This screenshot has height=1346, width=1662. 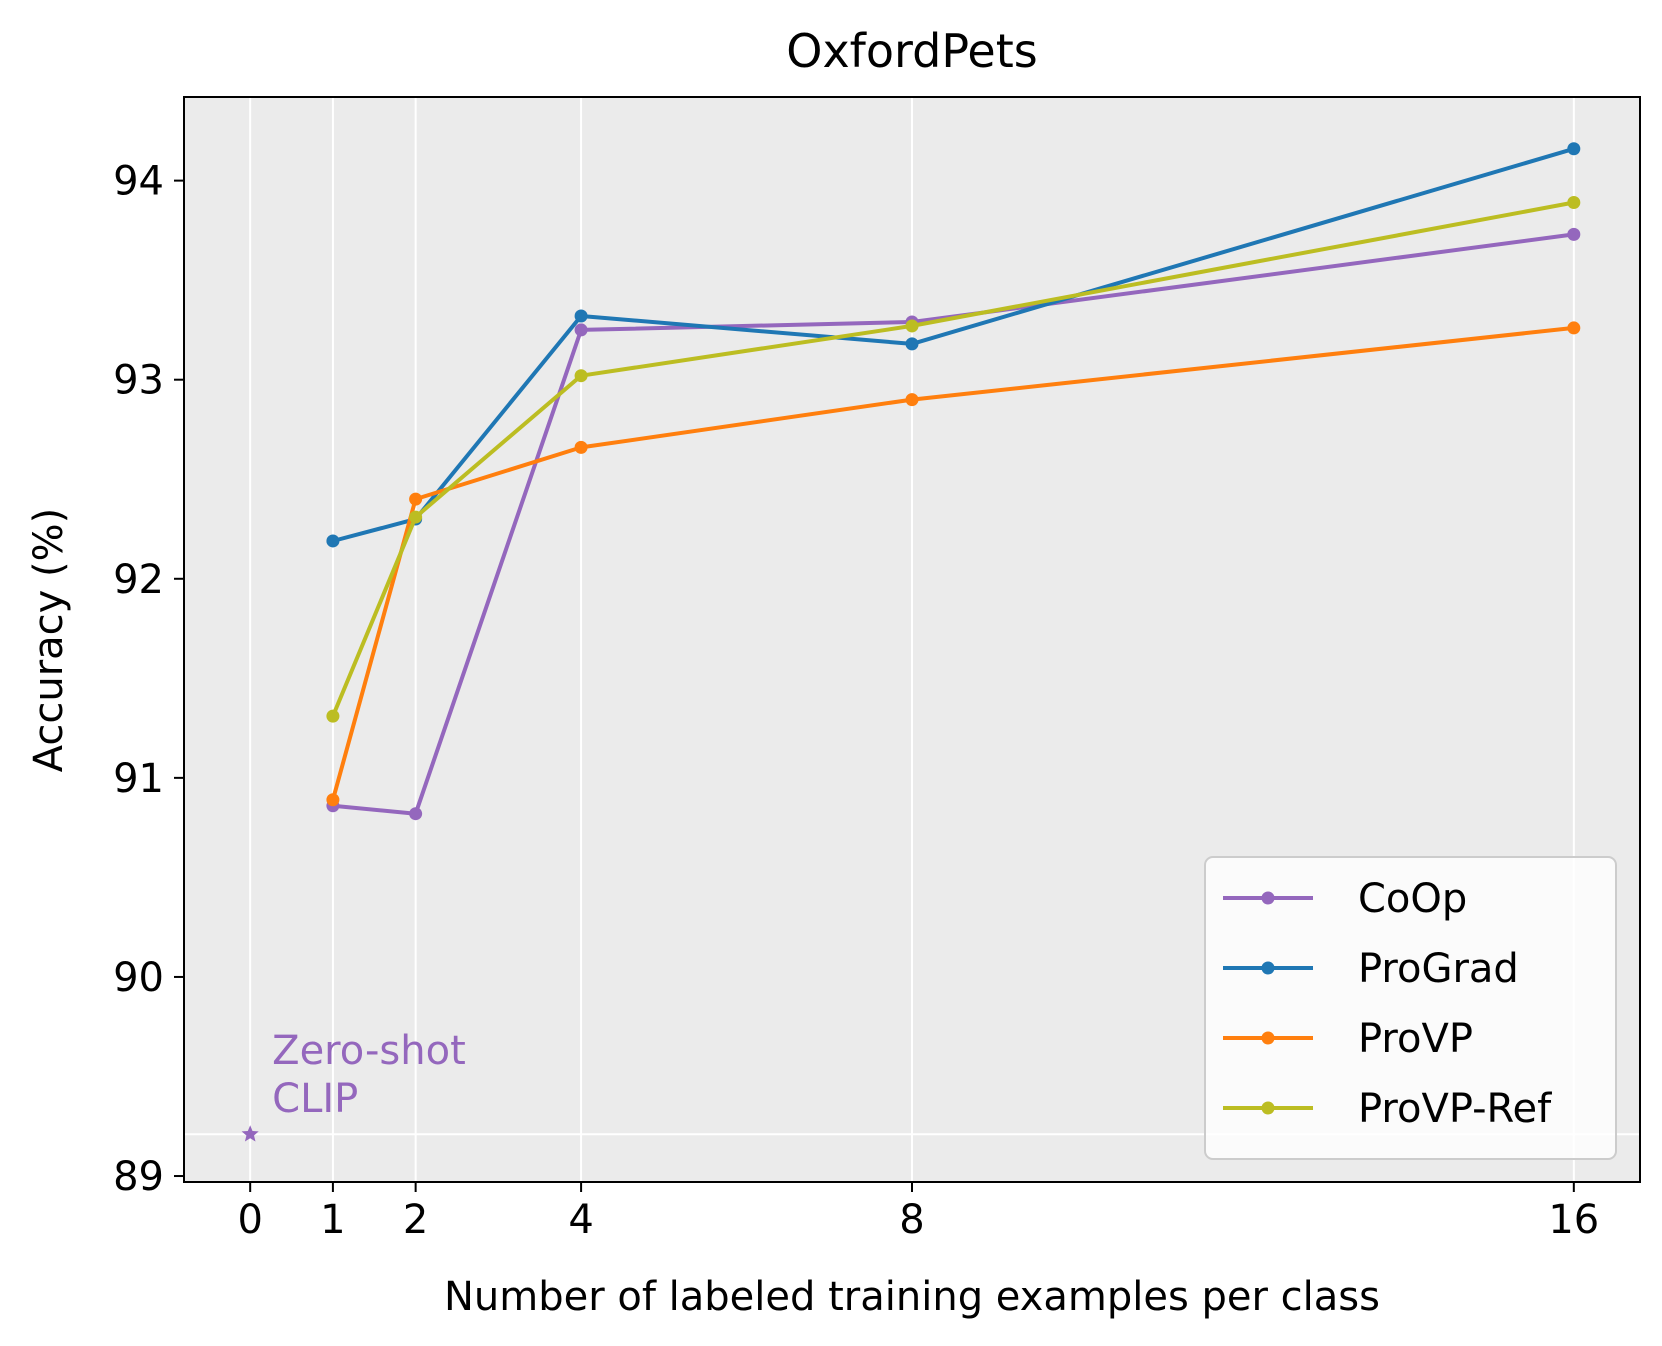 I want to click on legend-entry-provp-ref: ProVP-Ref, so click(x=1387, y=1109).